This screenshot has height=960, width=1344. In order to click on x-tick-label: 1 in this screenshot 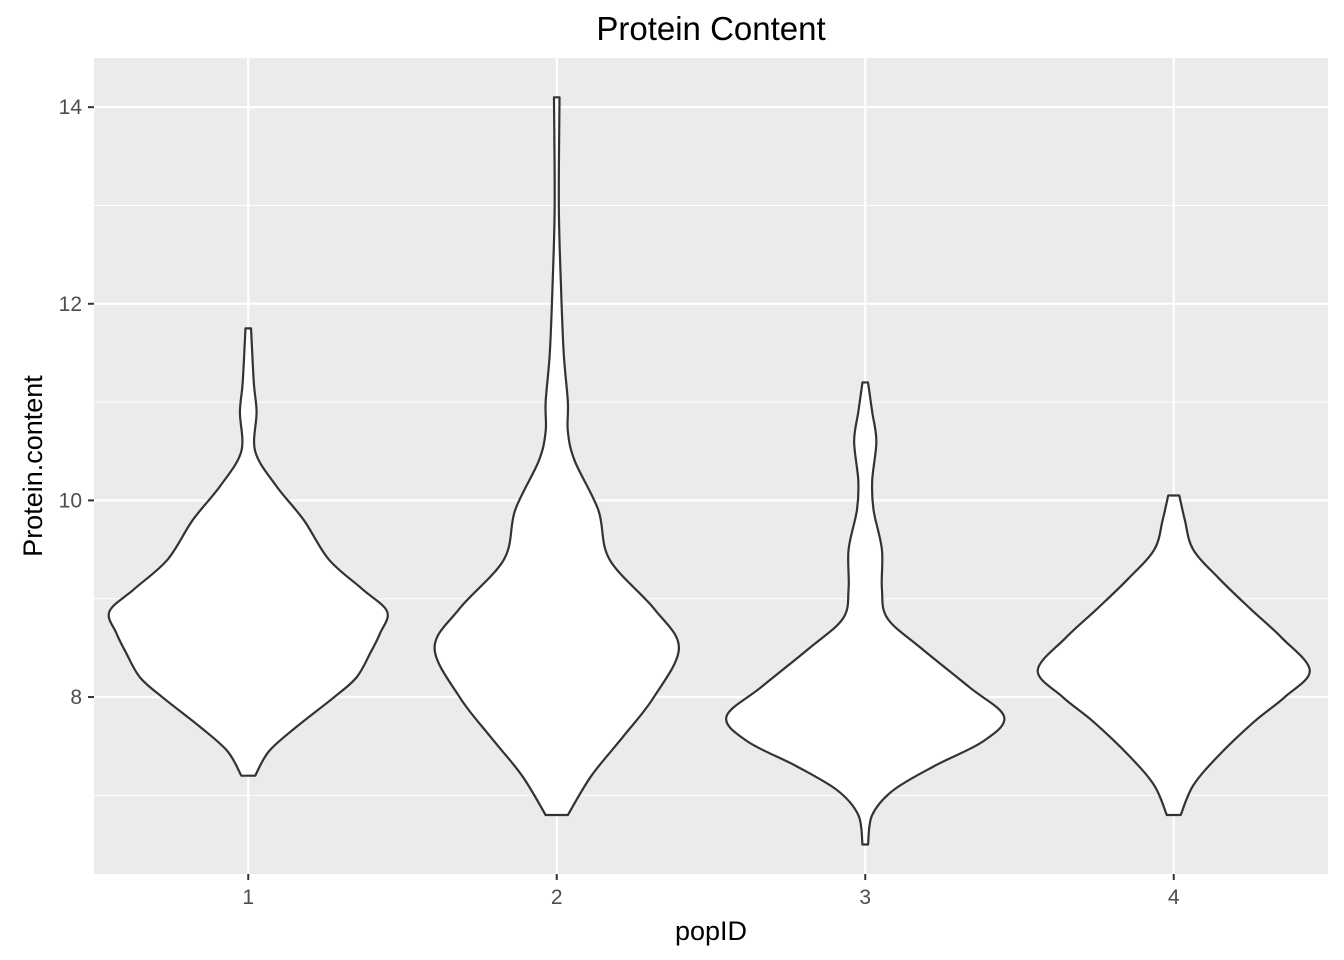, I will do `click(248, 897)`.